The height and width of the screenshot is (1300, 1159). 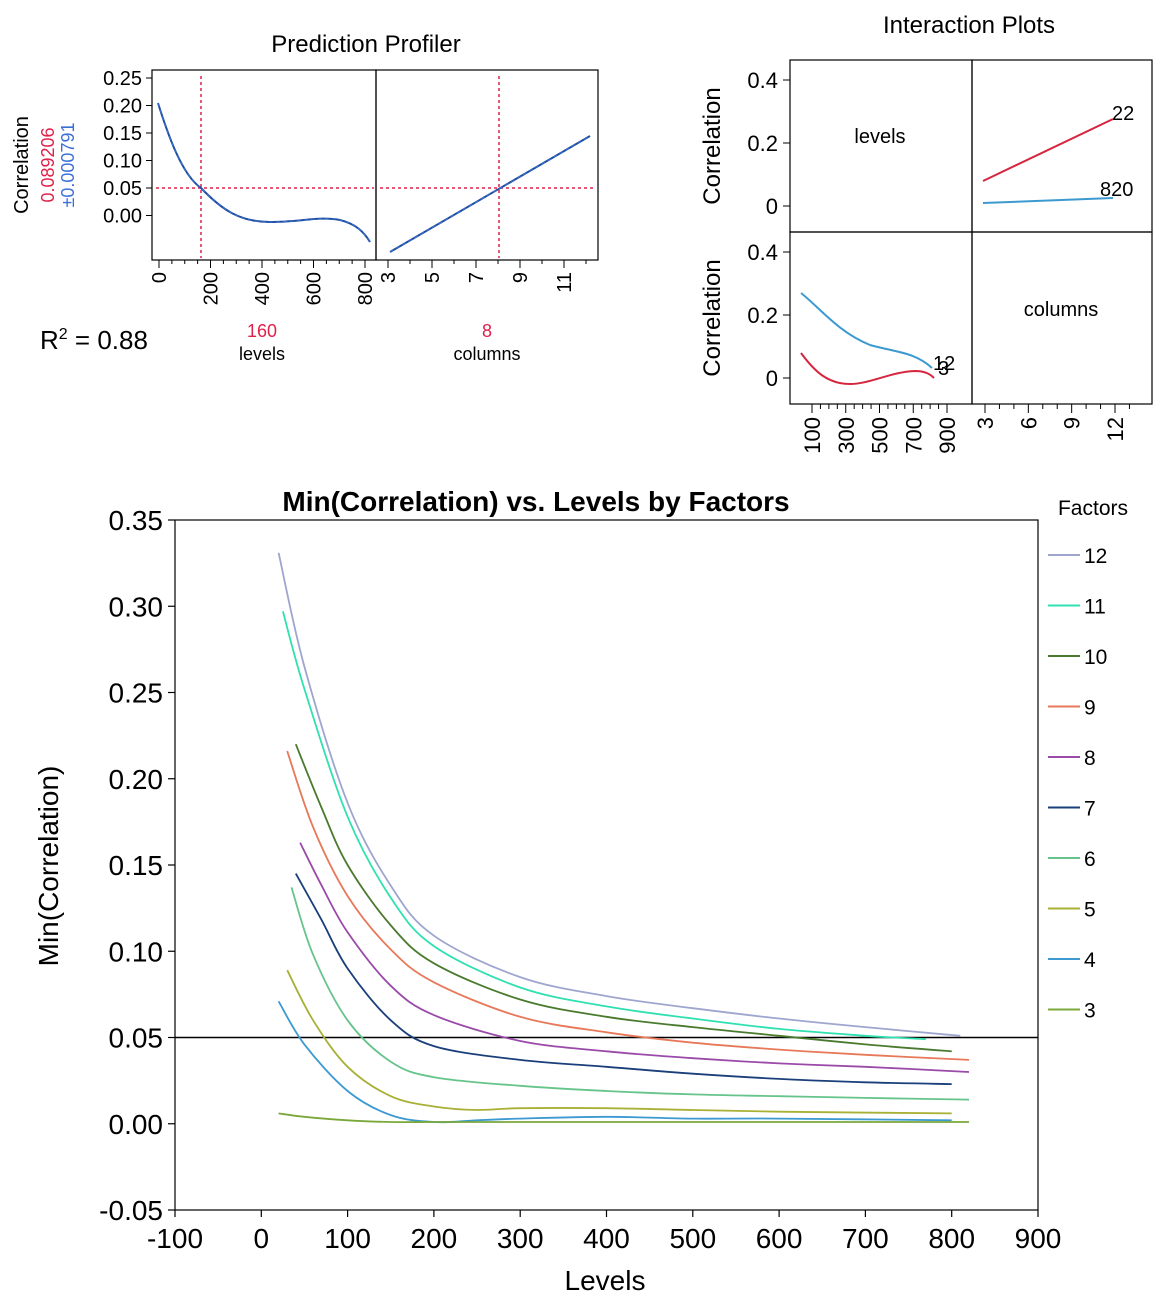 What do you see at coordinates (127, 148) in the screenshot?
I see `profiler-yaxis: 0.25 0.20 0.15 0.10 0.05 0.00` at bounding box center [127, 148].